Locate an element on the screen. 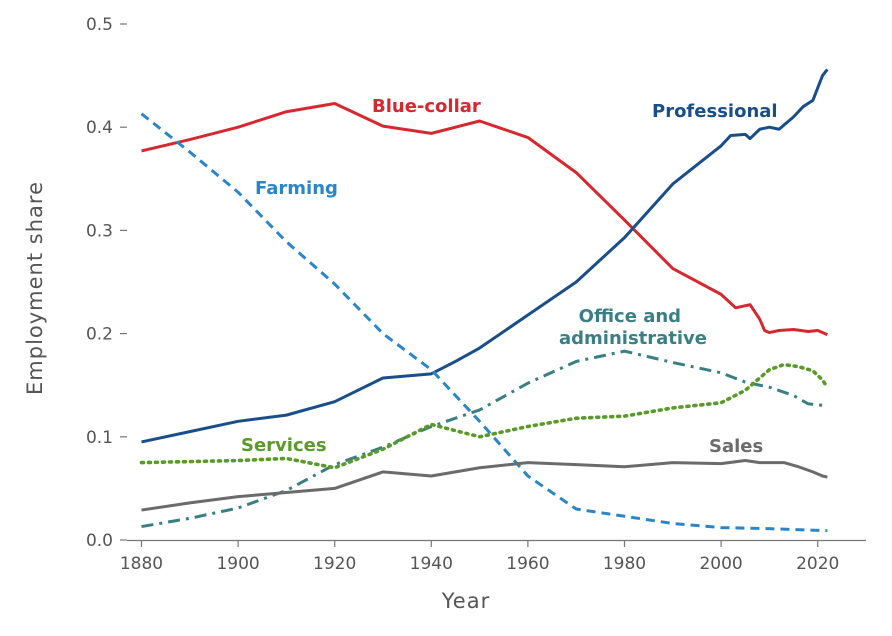  x-tick-label-1980: 1980 is located at coordinates (624, 564).